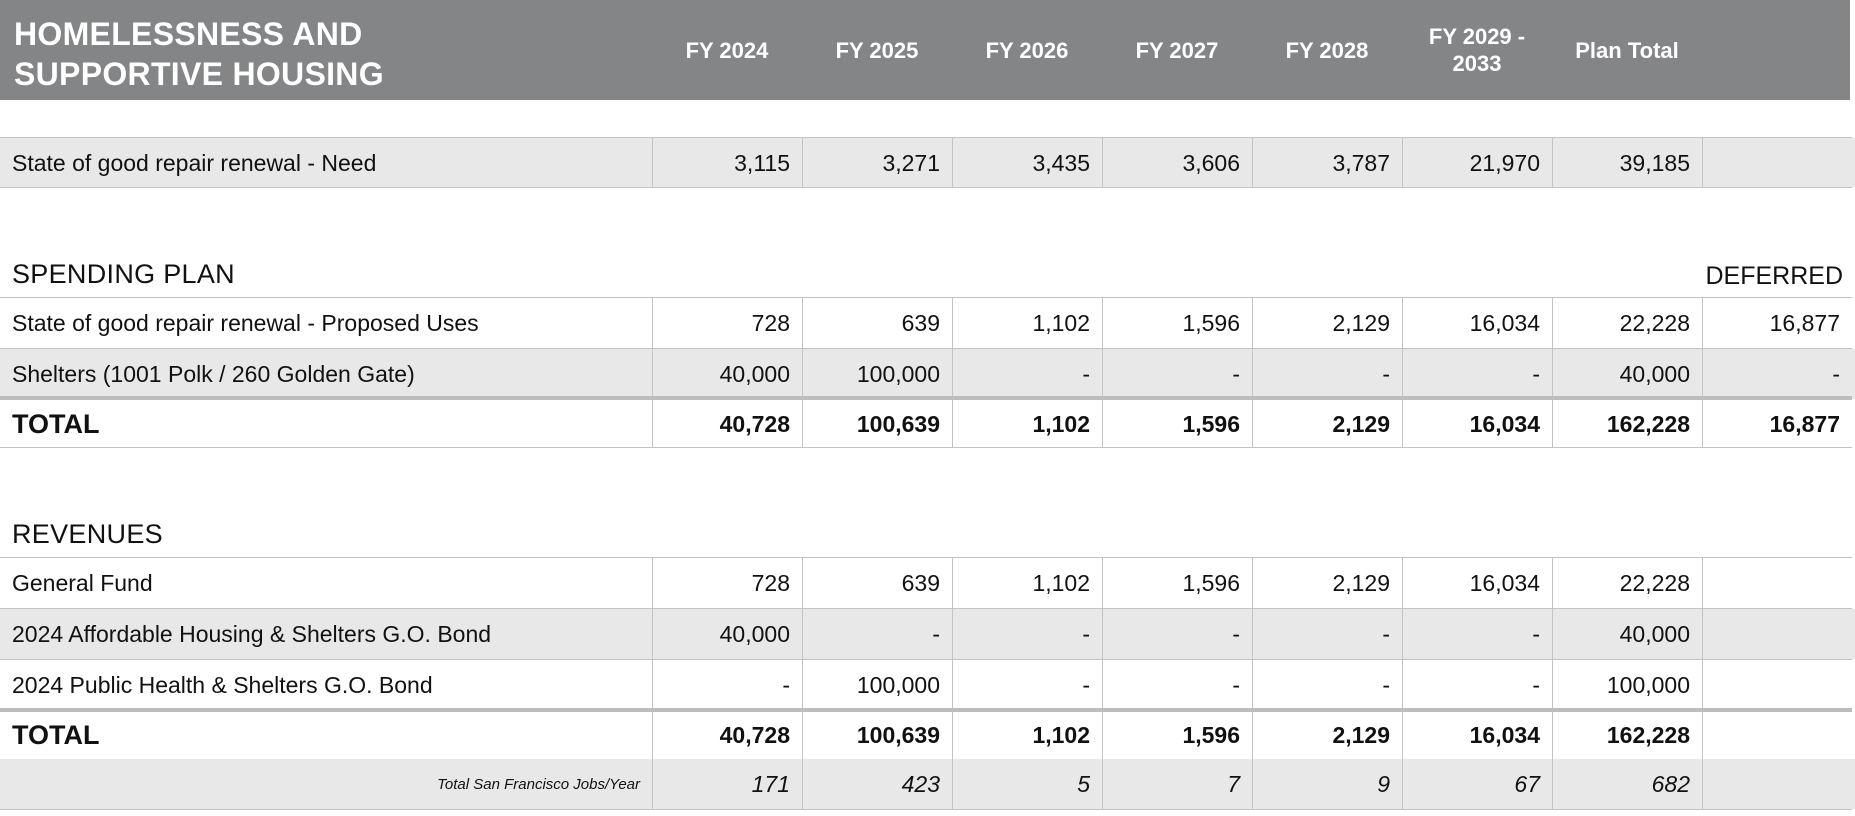 This screenshot has width=1855, height=816. Describe the element at coordinates (222, 684) in the screenshot. I see `row-label: 2024 Public Health & Shelters G.O. Bond` at that location.